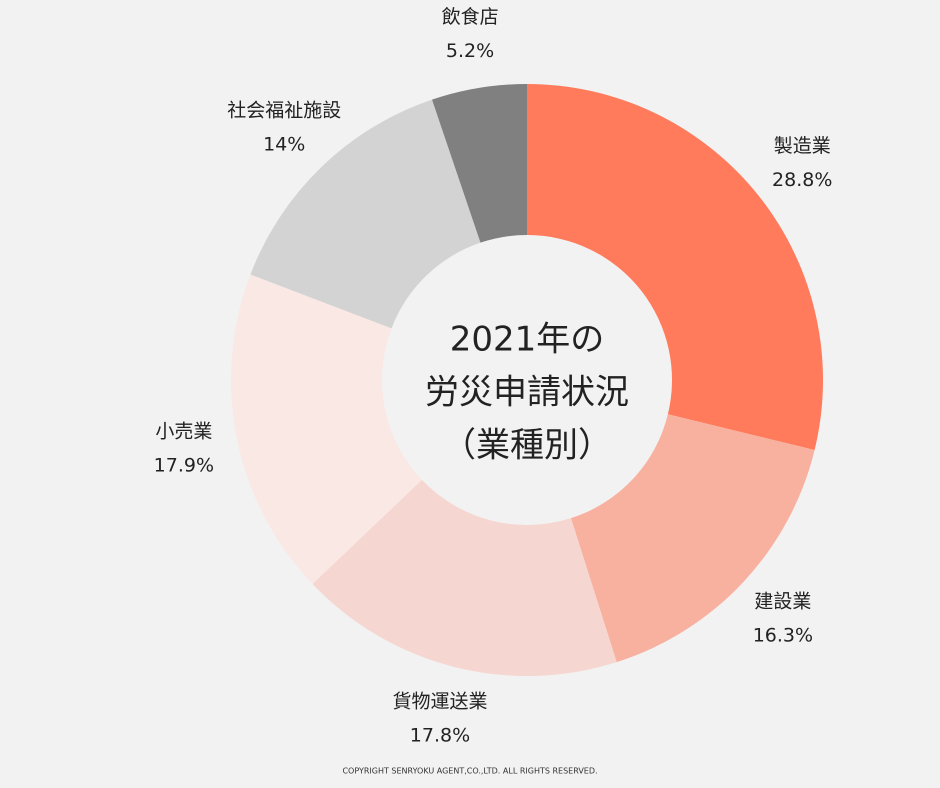  Describe the element at coordinates (284, 144) in the screenshot. I see `value-label: 14%` at that location.